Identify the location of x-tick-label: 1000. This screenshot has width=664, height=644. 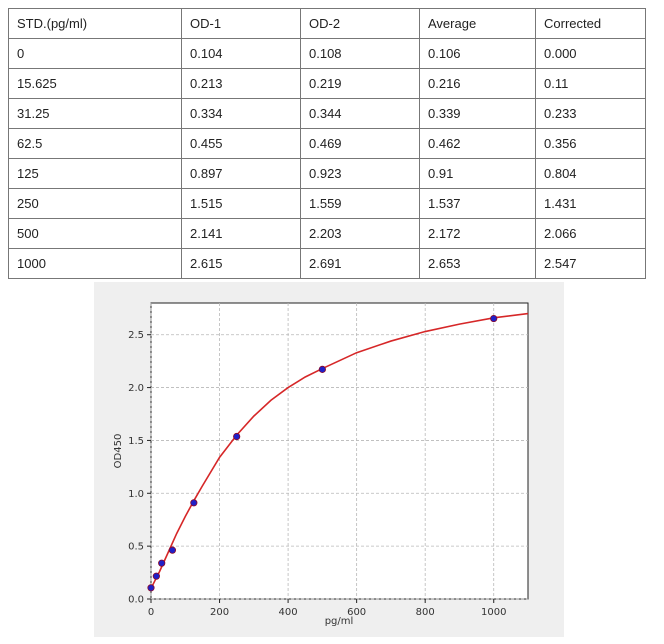
(493, 612).